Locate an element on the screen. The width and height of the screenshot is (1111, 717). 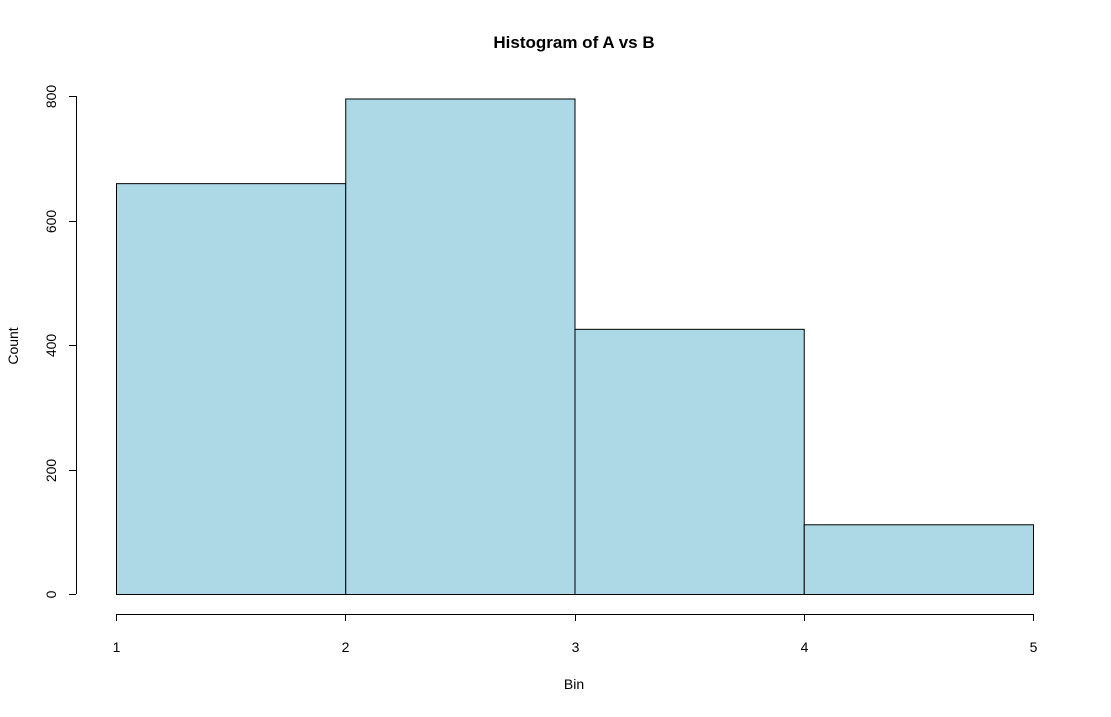
y-axis-label: Count is located at coordinates (13, 345).